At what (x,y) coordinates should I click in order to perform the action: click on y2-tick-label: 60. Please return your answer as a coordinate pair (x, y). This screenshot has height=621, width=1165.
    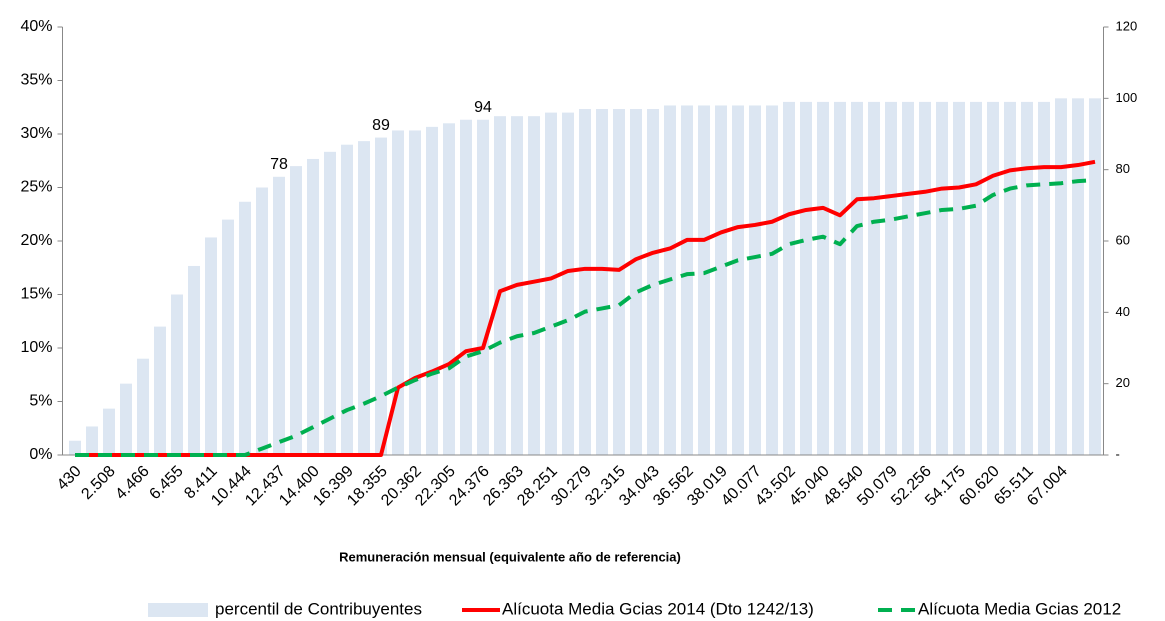
    Looking at the image, I should click on (1123, 239).